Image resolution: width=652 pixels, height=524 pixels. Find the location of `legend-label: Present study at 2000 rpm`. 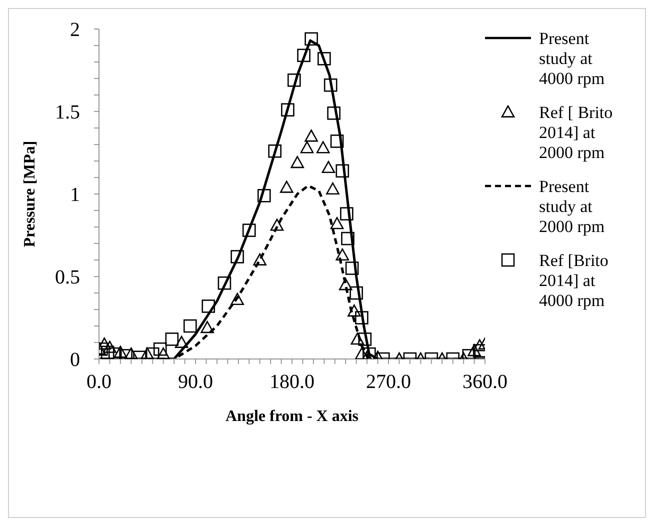

legend-label: Present study at 2000 rpm is located at coordinates (572, 207).